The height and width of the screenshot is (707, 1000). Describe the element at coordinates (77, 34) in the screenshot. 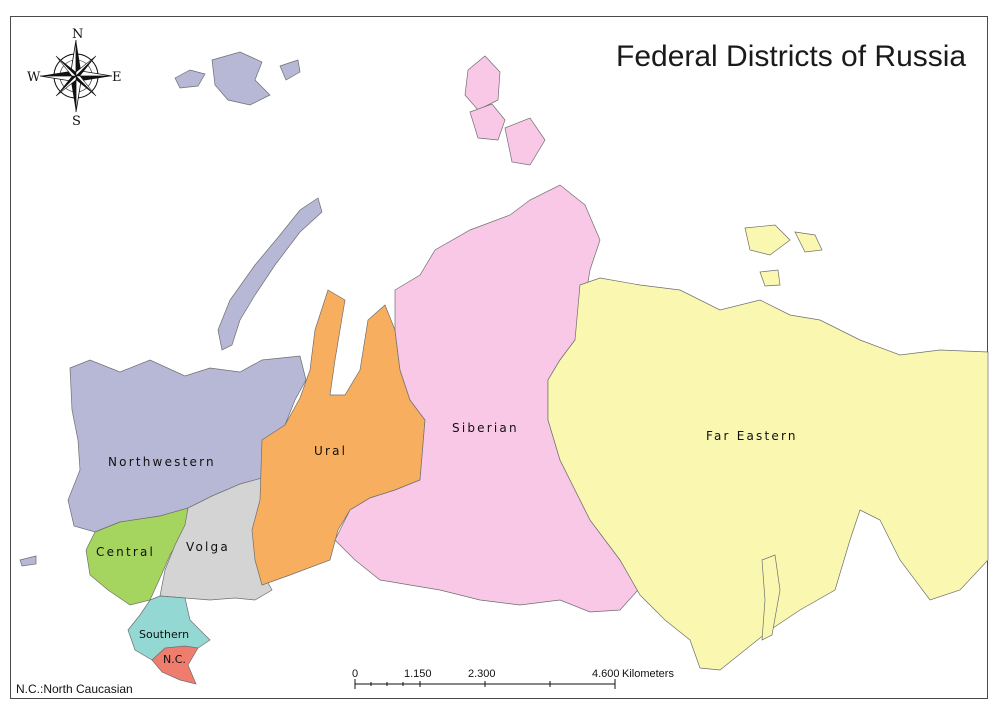

I see `compass-n: N` at that location.